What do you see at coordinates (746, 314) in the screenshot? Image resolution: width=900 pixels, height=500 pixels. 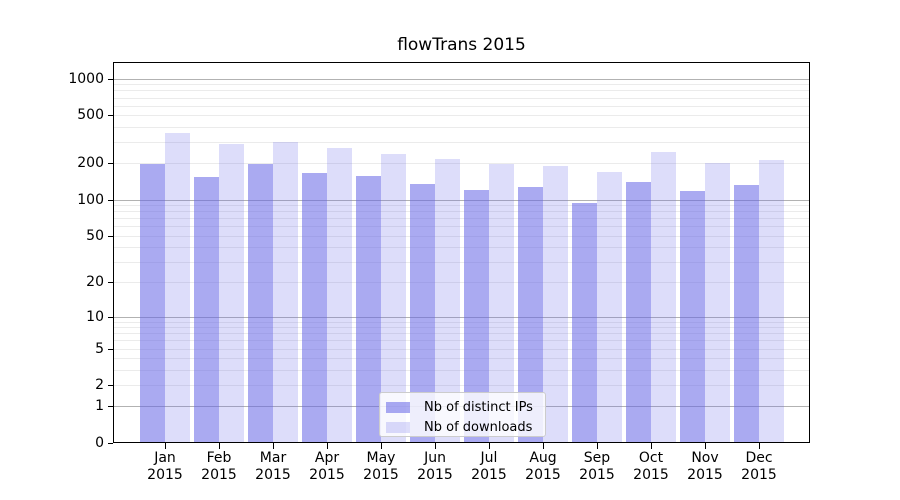 I see `bar-nb-of-distinct-ips-dec-2015` at bounding box center [746, 314].